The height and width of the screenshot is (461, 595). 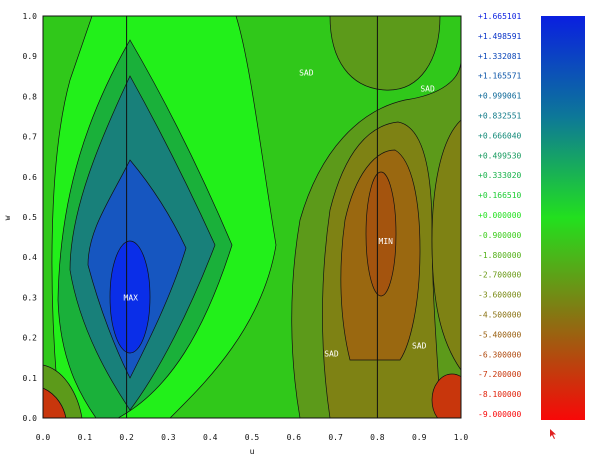 What do you see at coordinates (85, 437) in the screenshot?
I see `x-tick-label: 0.1` at bounding box center [85, 437].